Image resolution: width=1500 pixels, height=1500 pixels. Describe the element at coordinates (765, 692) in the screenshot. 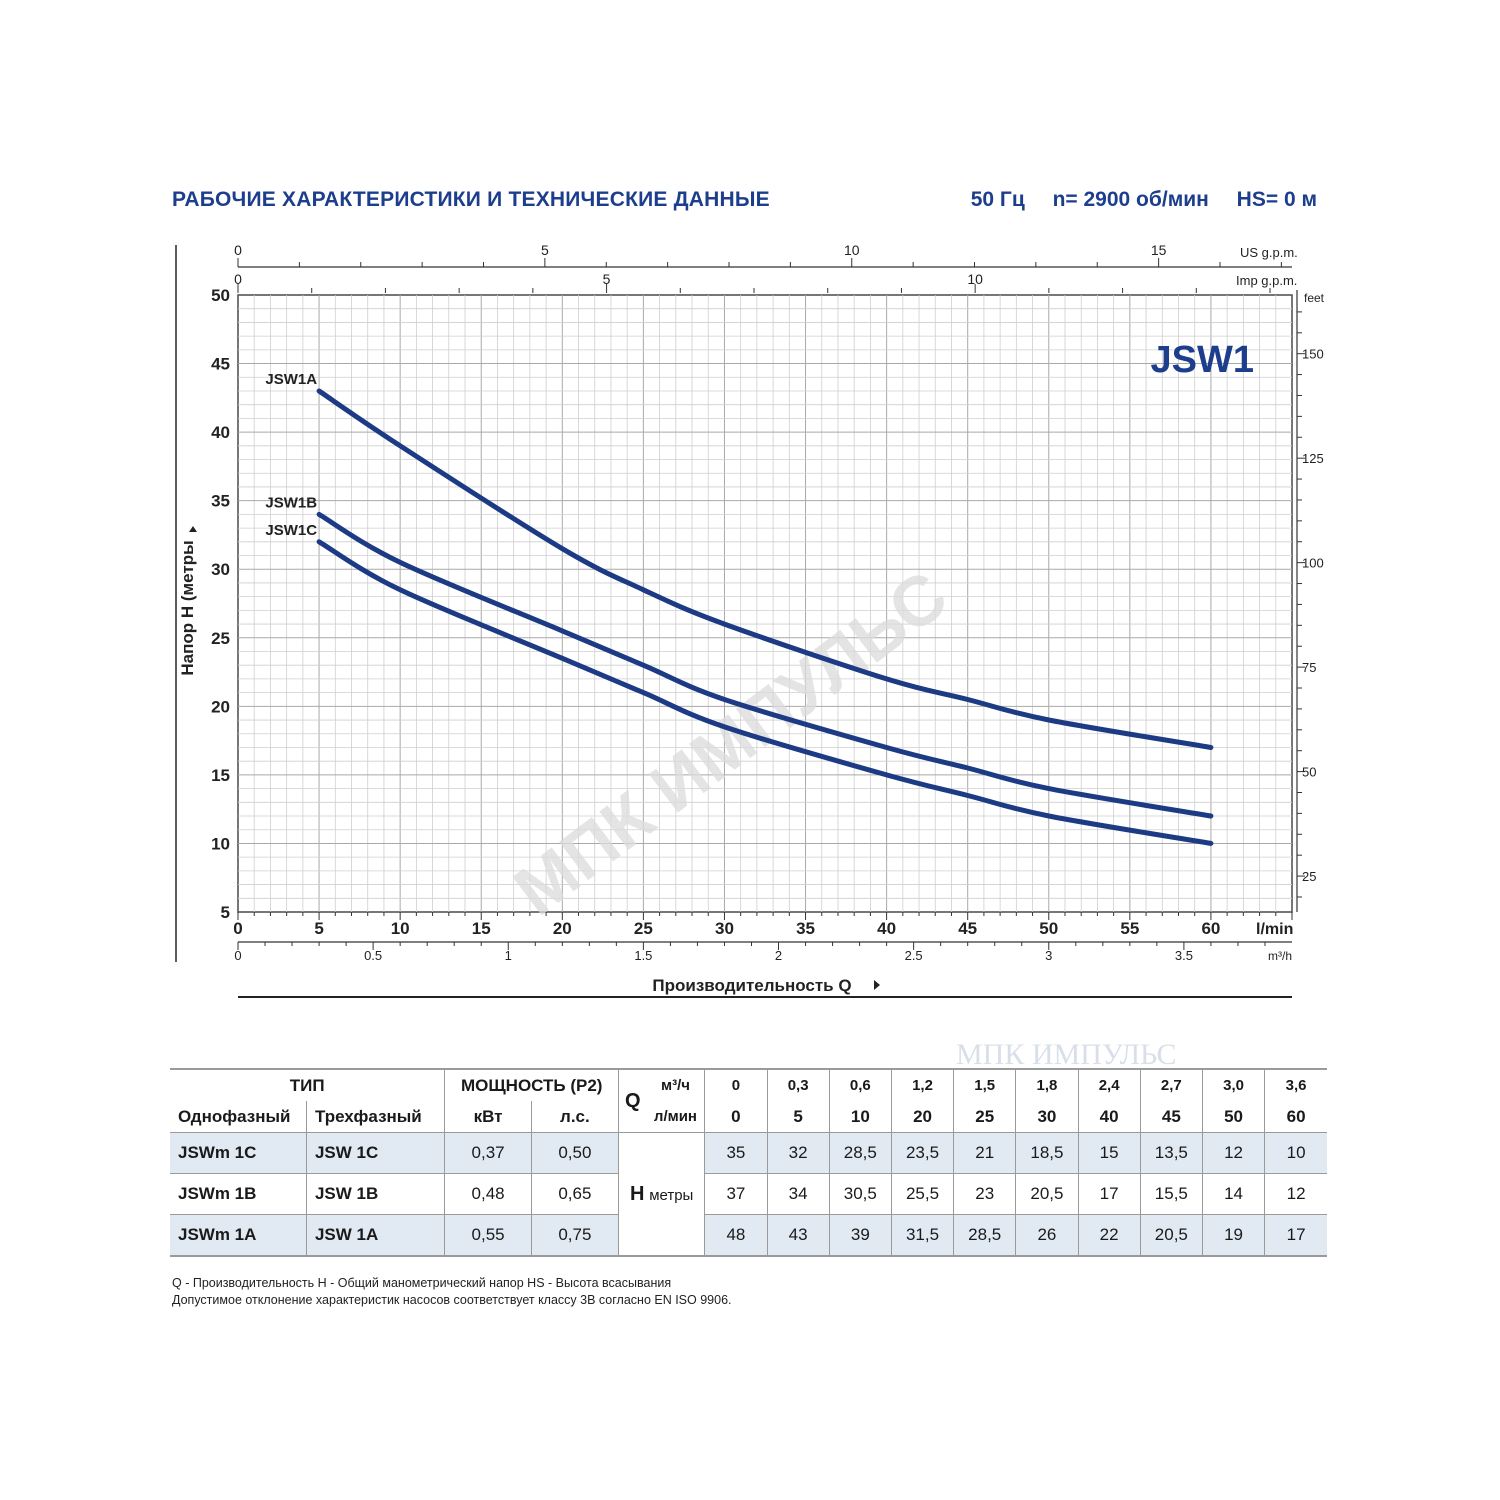

I see `series-line-jsw1c` at that location.